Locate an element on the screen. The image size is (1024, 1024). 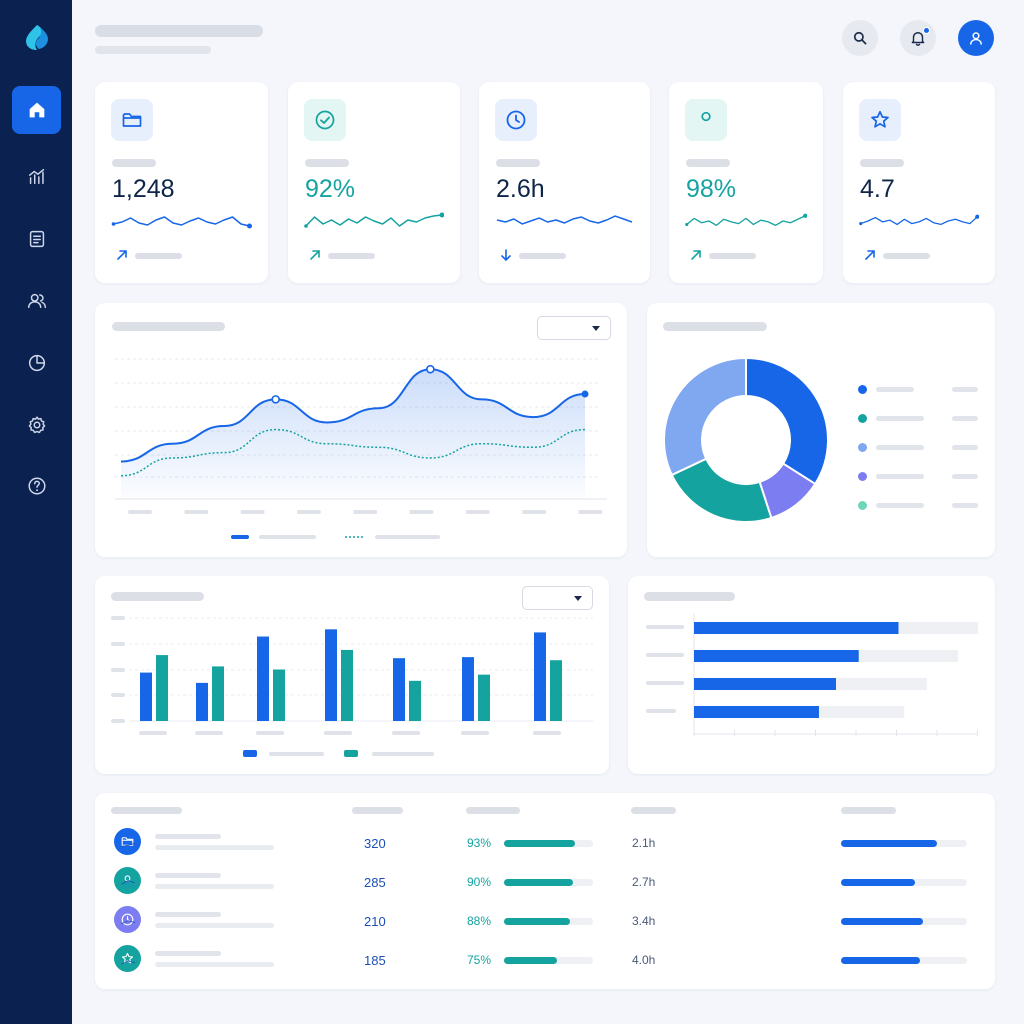
check-circle-icon is located at coordinates (325, 120).